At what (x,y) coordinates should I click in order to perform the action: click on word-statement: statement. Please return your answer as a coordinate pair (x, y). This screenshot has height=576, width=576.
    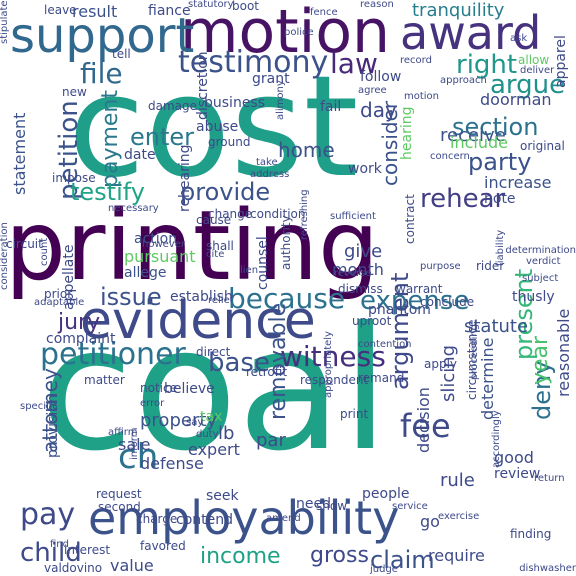
    Looking at the image, I should click on (19, 153).